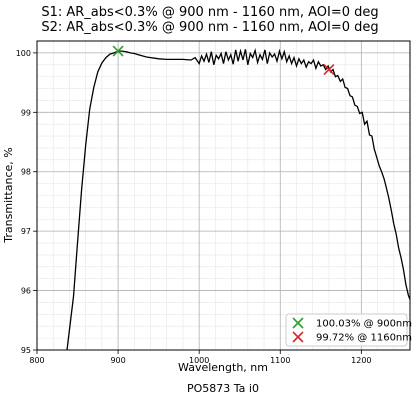  I want to click on y-tick-label: 98, so click(26, 172).